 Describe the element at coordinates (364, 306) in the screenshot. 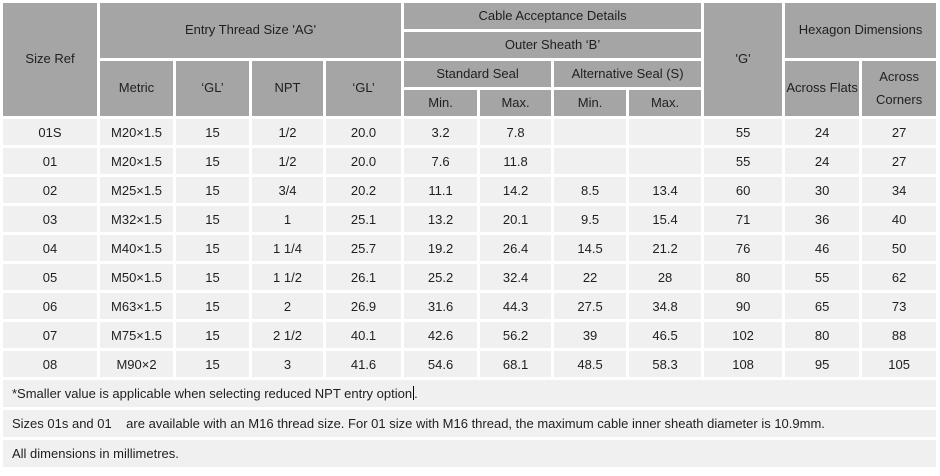

I see `cell-gl-npt: 26.9` at that location.